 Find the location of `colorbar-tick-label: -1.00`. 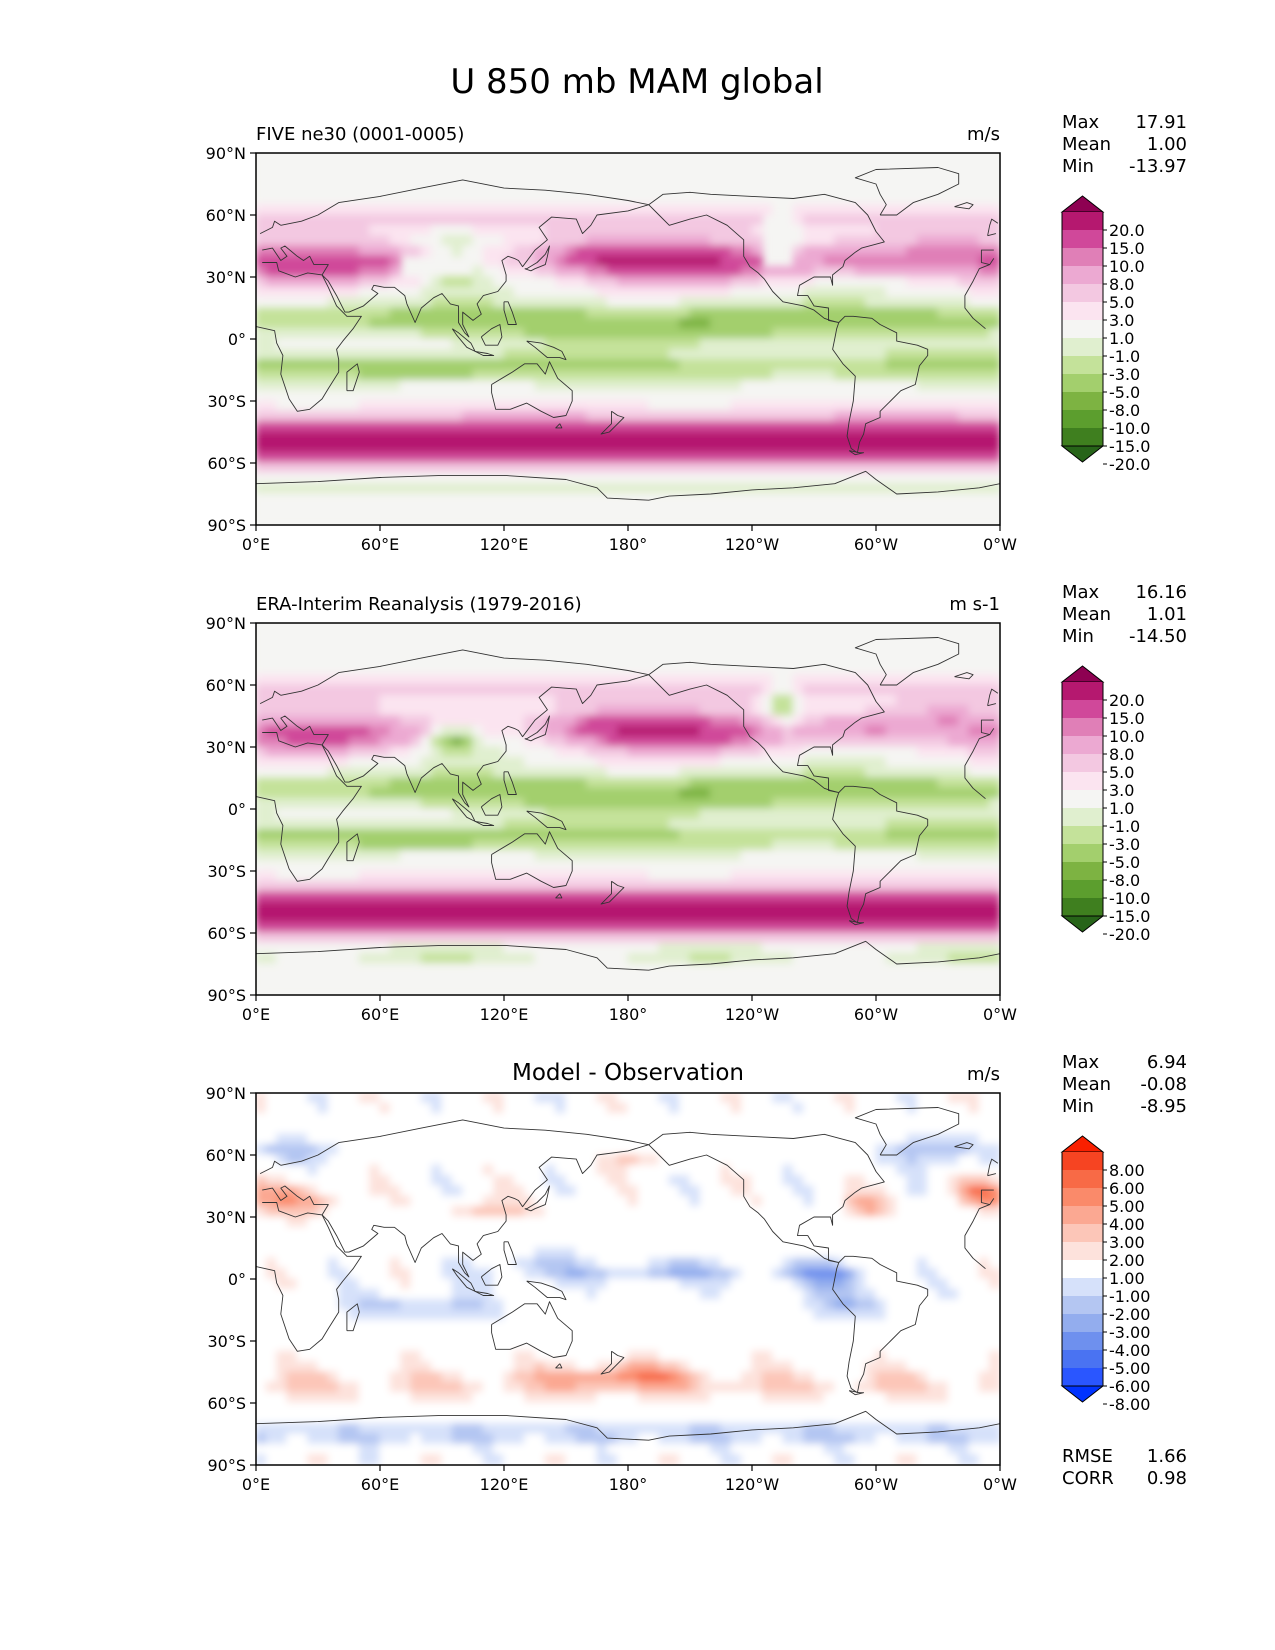

colorbar-tick-label: -1.00 is located at coordinates (1129, 1296).